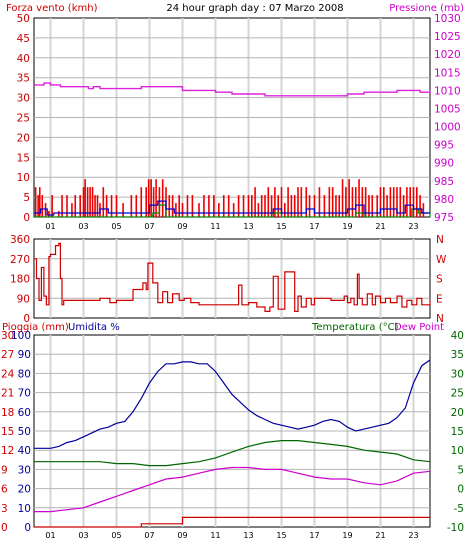 This screenshot has width=467, height=556. I want to click on pressure-y-tick-label: 1010, so click(447, 91).